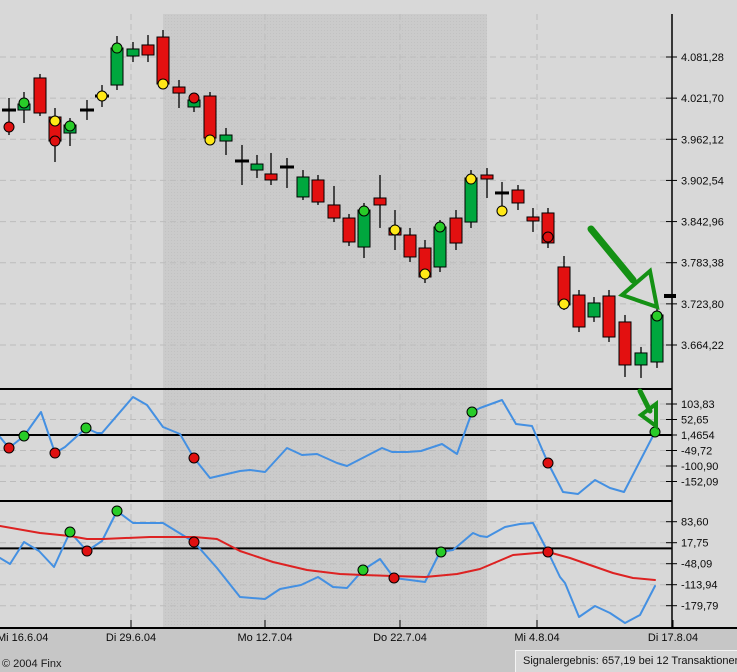 This screenshot has height=672, width=737. I want to click on indicator1-oscillator-line, so click(328, 445).